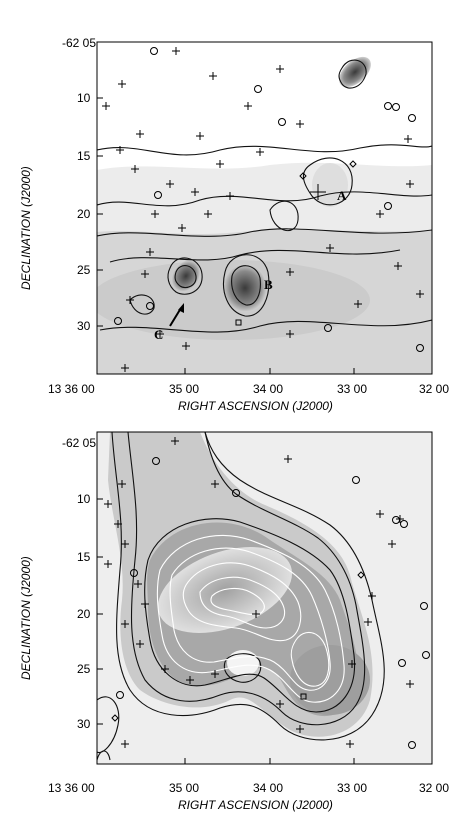 The width and height of the screenshot is (463, 833). Describe the element at coordinates (26, 228) in the screenshot. I see `top-y-axis-title: DECLINATION (J2000)` at that location.